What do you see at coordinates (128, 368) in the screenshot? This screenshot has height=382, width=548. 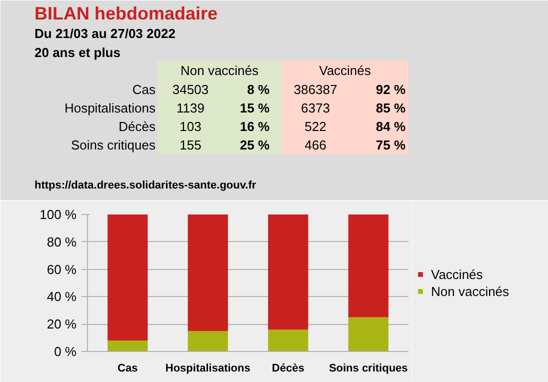 I see `x-tick-label: Cas` at bounding box center [128, 368].